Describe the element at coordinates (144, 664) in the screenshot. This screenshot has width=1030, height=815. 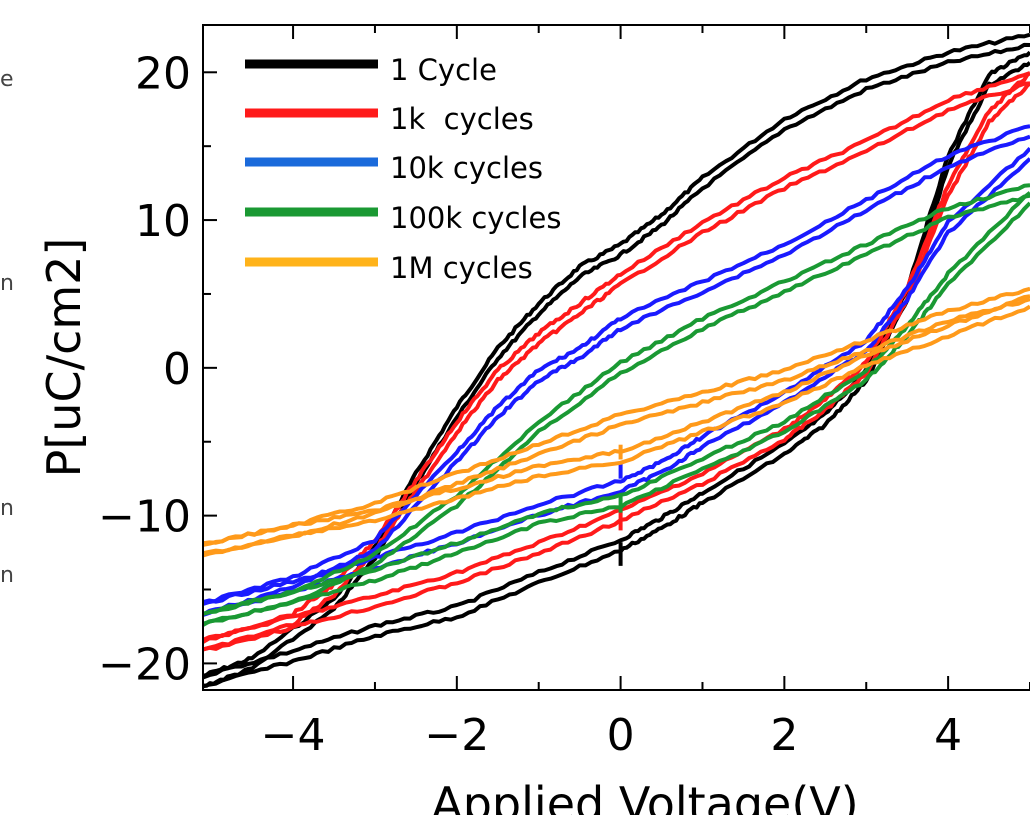
I see `y-tick-label: −20` at that location.